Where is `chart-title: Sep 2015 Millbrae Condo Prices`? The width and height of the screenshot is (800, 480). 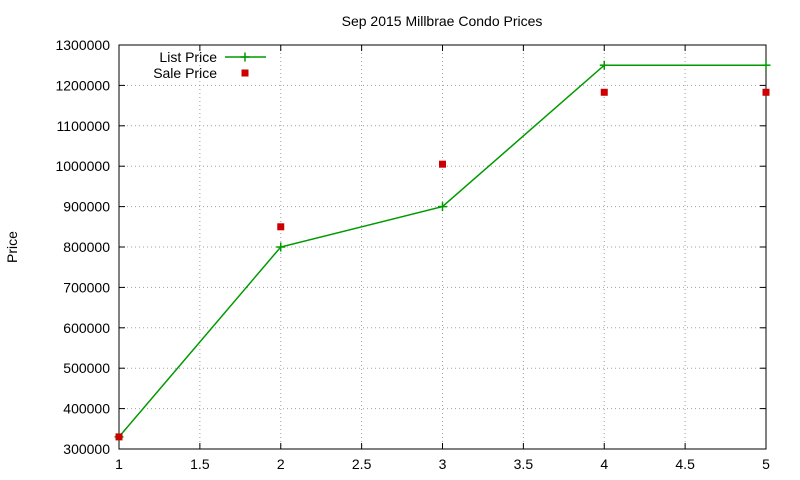 chart-title: Sep 2015 Millbrae Condo Prices is located at coordinates (442, 21).